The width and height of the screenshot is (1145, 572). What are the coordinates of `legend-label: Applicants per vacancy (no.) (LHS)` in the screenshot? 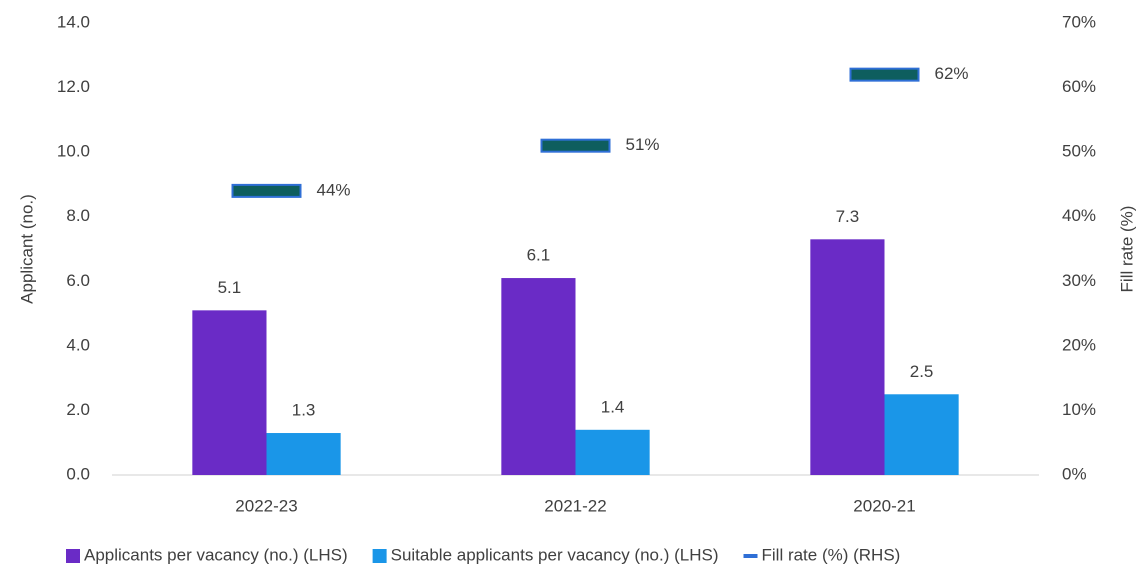 It's located at (216, 554).